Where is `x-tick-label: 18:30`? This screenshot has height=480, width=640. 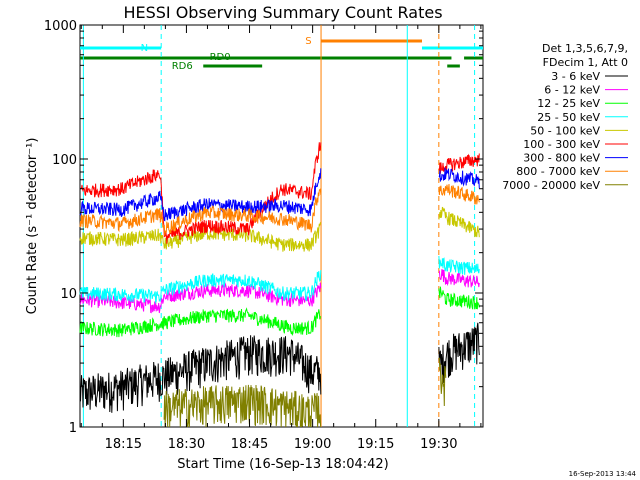 x-tick-label: 18:30 is located at coordinates (186, 444).